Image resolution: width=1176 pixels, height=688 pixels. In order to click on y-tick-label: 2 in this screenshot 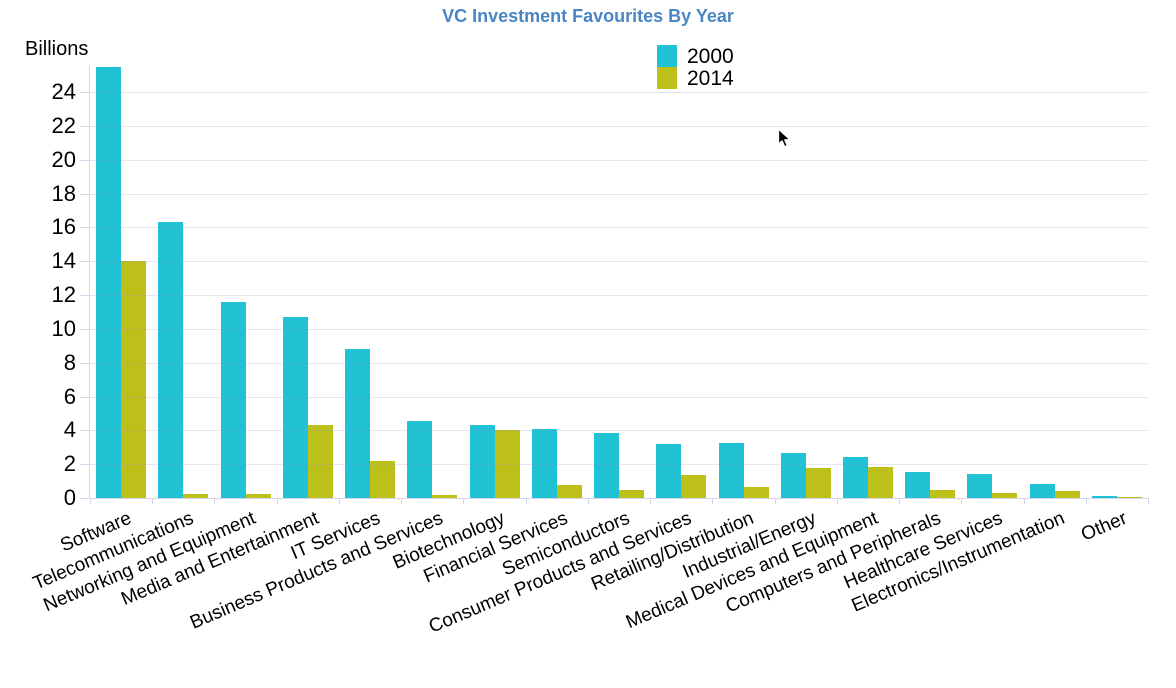, I will do `click(69, 463)`.